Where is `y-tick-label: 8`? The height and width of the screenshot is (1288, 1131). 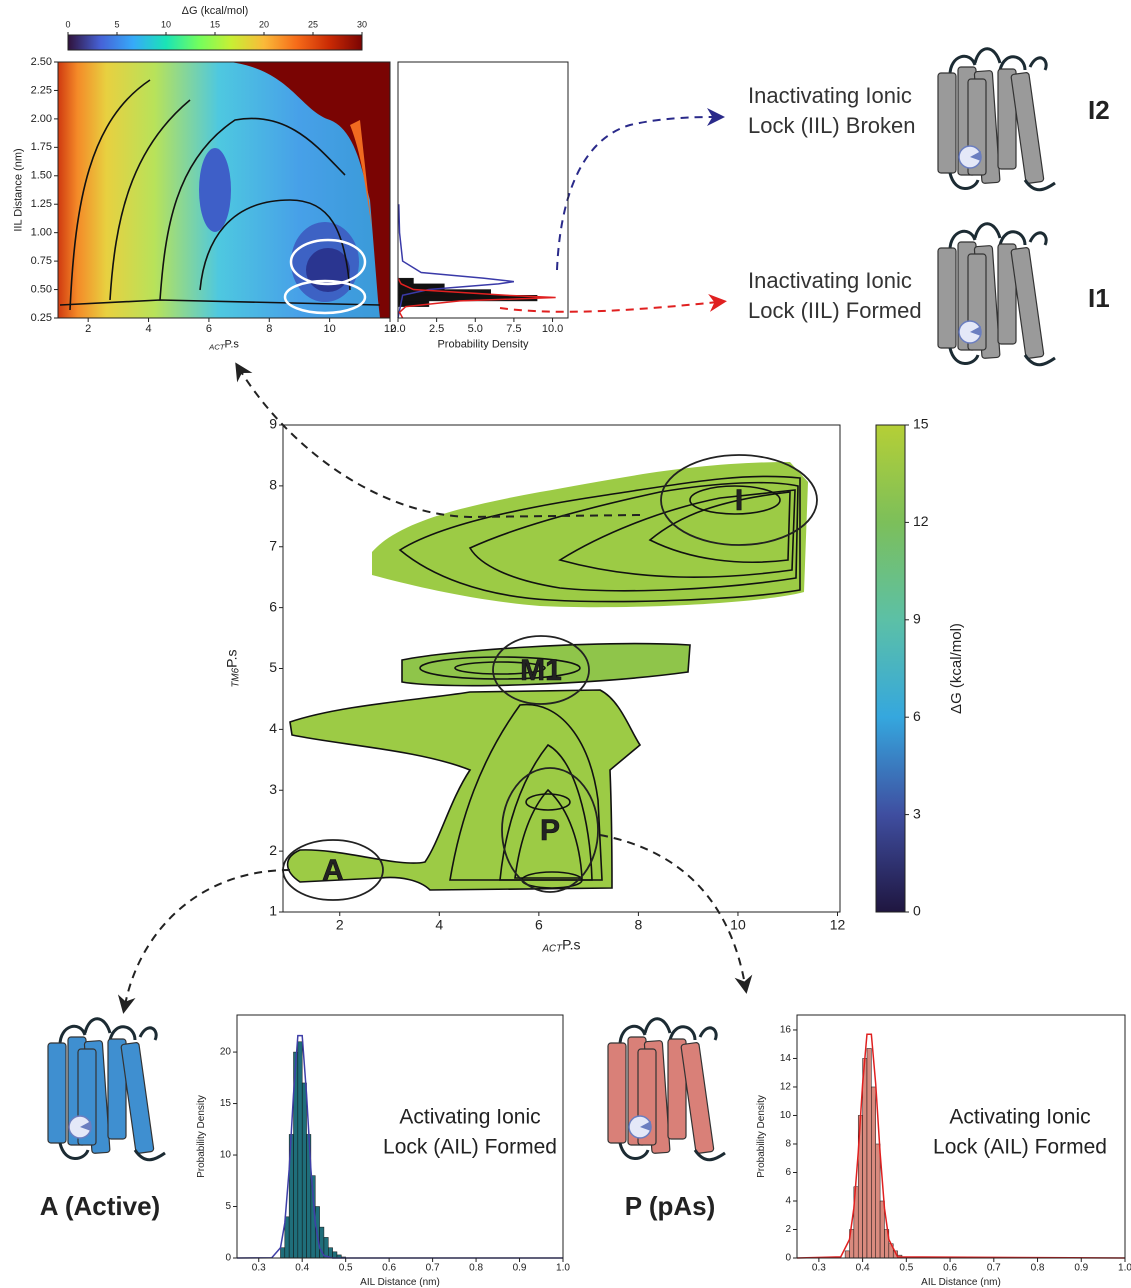
y-tick-label: 8 is located at coordinates (788, 1144).